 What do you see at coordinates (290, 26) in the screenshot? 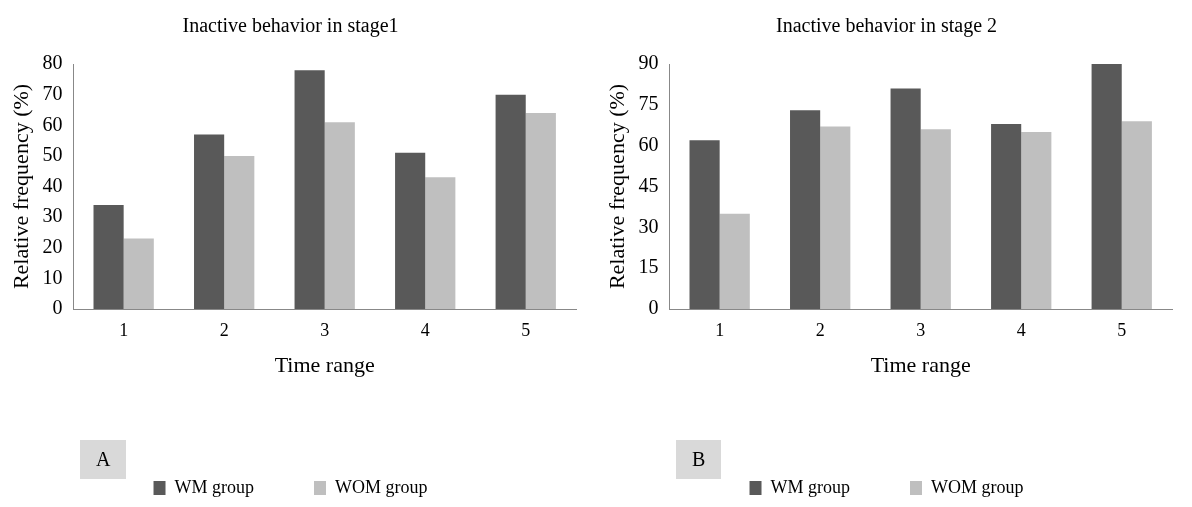
I see `chart-title: Inactive behavior in stage1` at bounding box center [290, 26].